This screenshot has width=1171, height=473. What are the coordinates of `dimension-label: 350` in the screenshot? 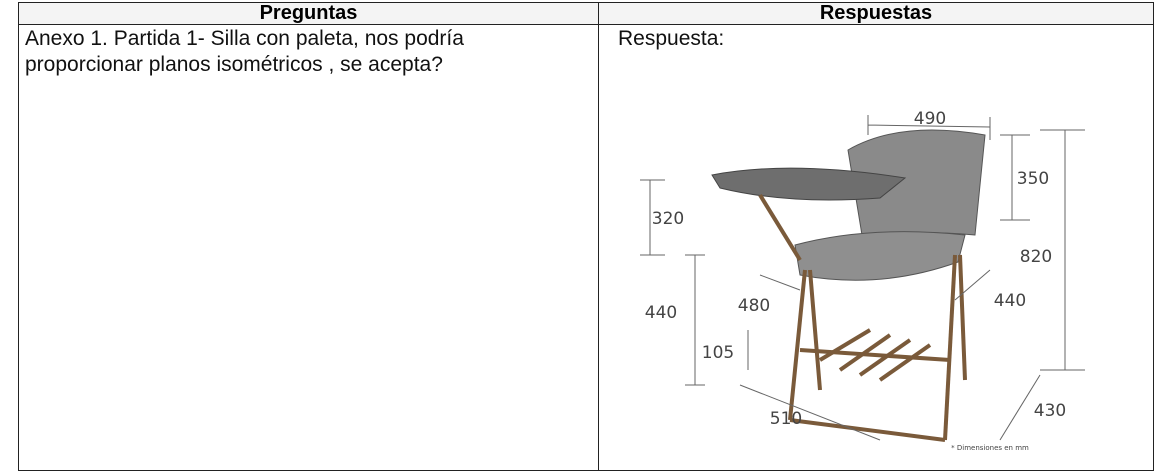 It's located at (1033, 179).